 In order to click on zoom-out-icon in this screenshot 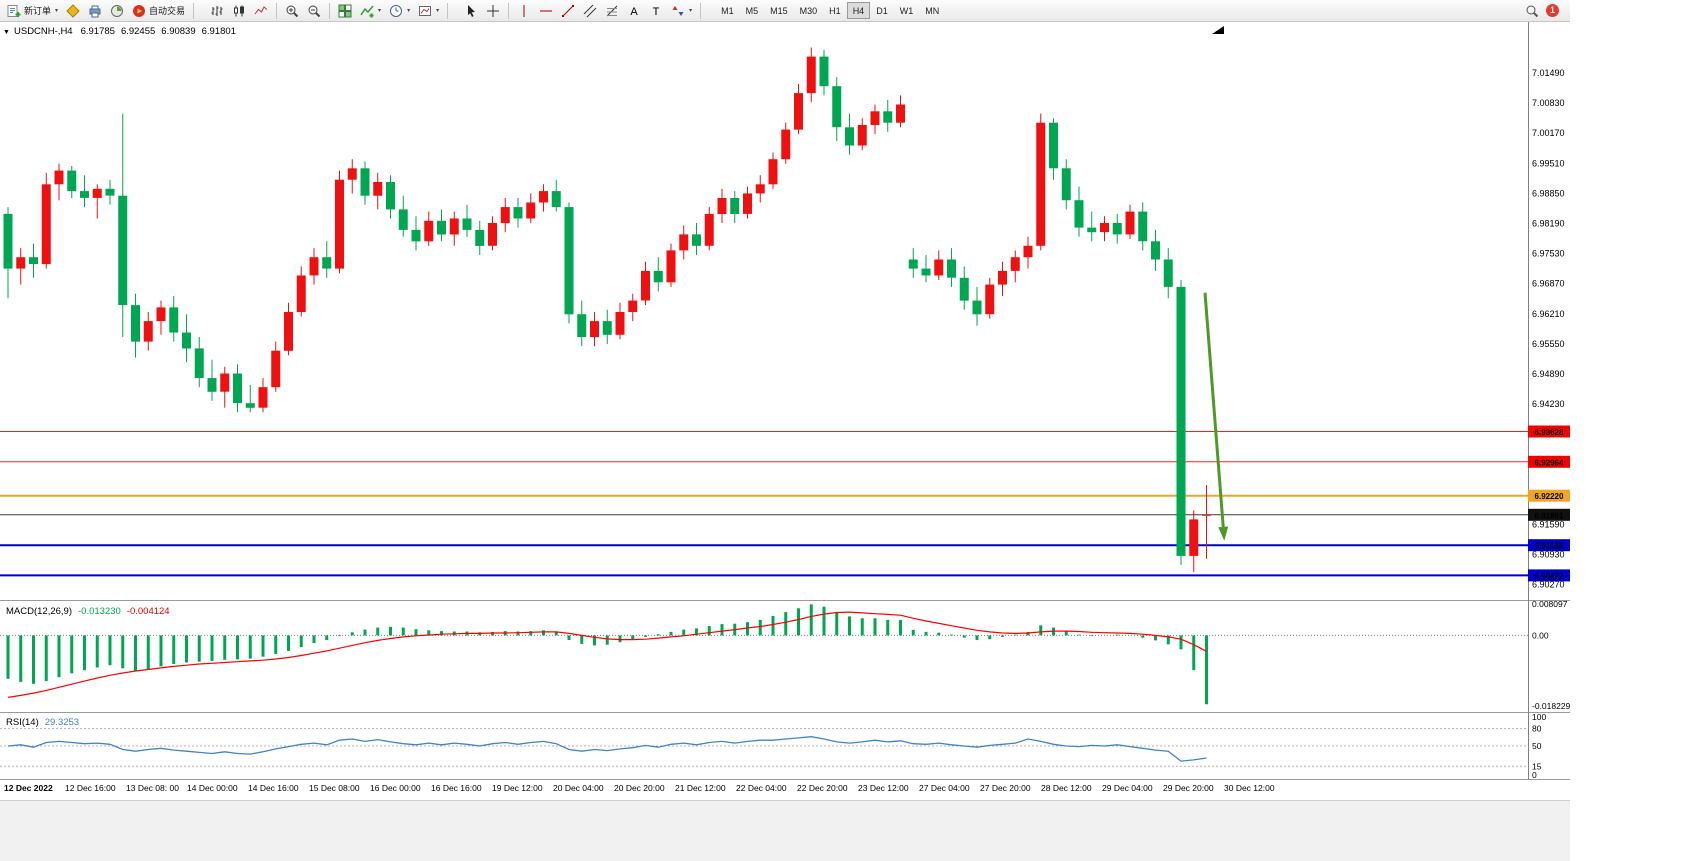, I will do `click(314, 11)`.